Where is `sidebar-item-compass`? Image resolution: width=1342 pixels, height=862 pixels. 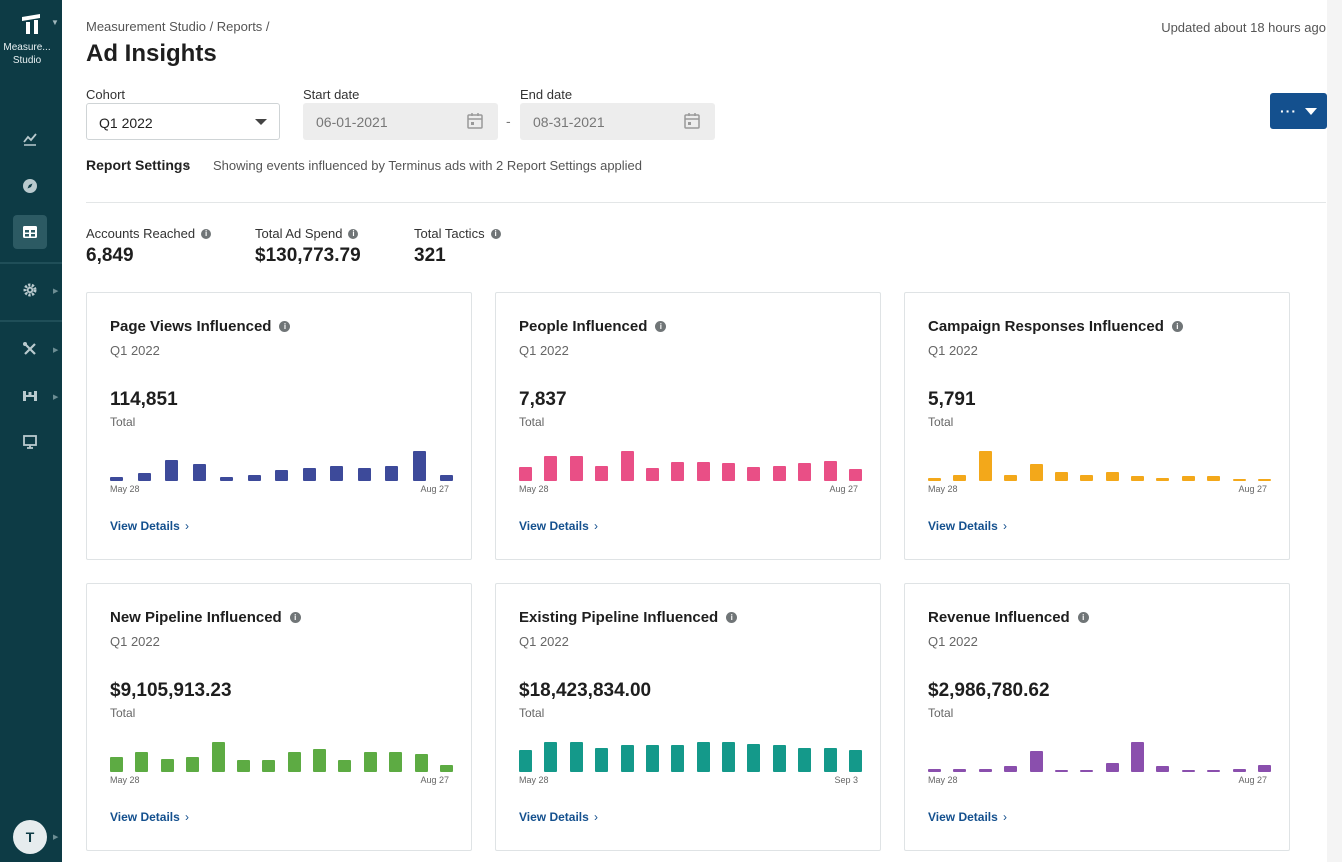
sidebar-item-compass is located at coordinates (30, 186).